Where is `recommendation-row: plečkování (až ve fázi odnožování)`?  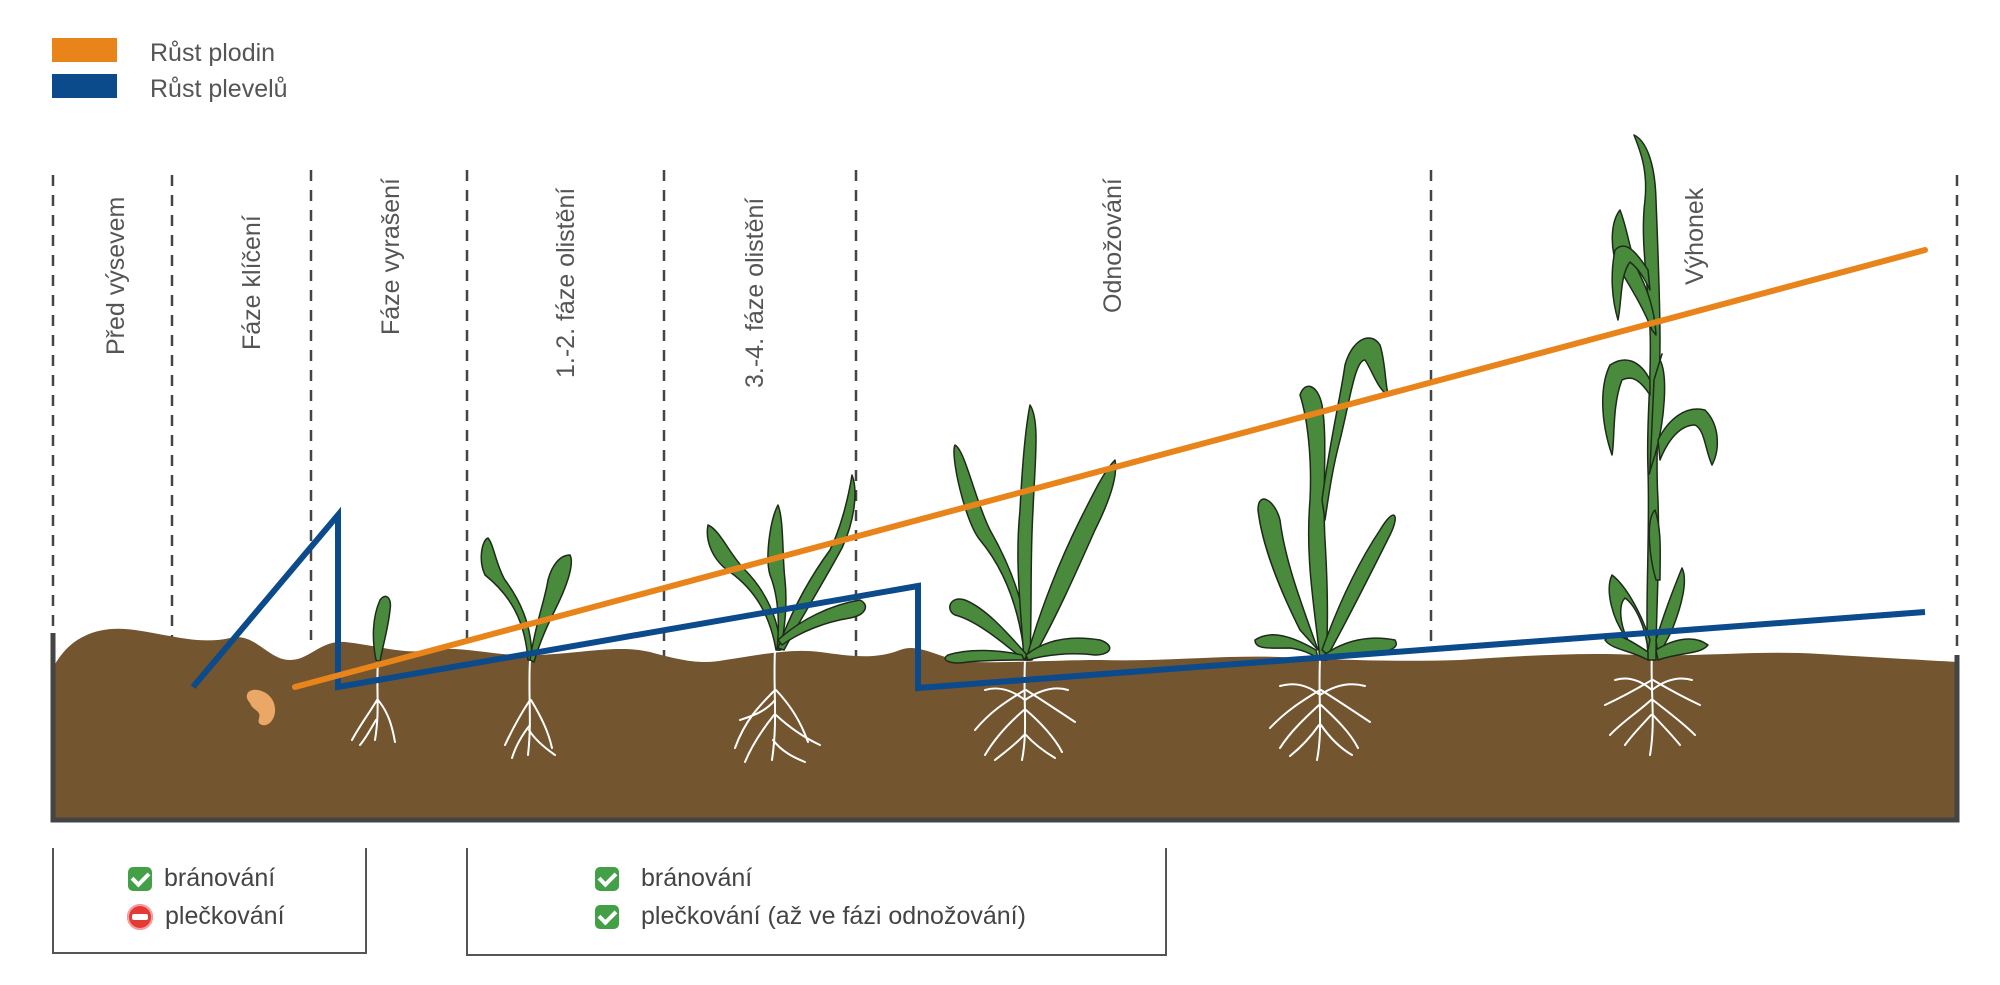 recommendation-row: plečkování (až ve fázi odnožování) is located at coordinates (810, 916).